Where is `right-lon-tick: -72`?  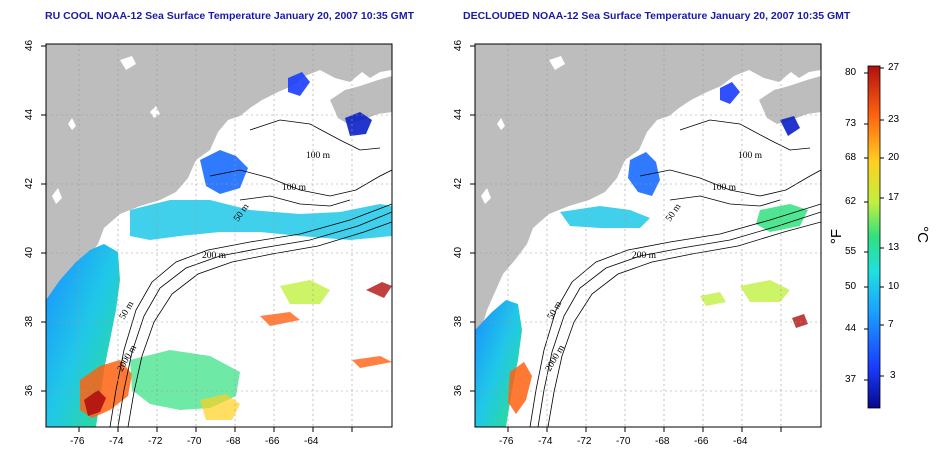 right-lon-tick: -72 is located at coordinates (584, 441).